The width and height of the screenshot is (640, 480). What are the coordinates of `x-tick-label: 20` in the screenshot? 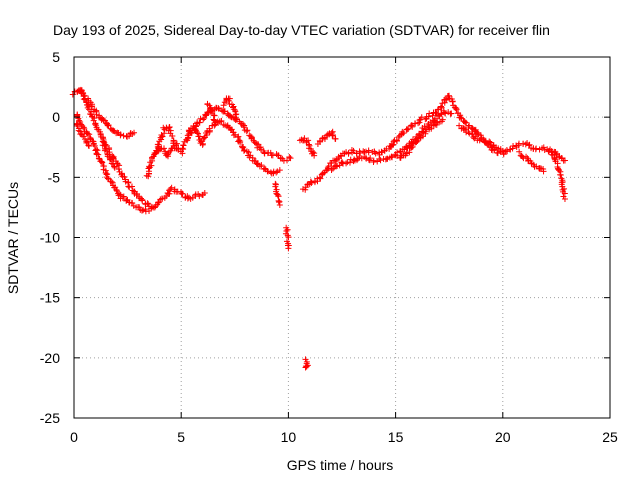 It's located at (503, 437).